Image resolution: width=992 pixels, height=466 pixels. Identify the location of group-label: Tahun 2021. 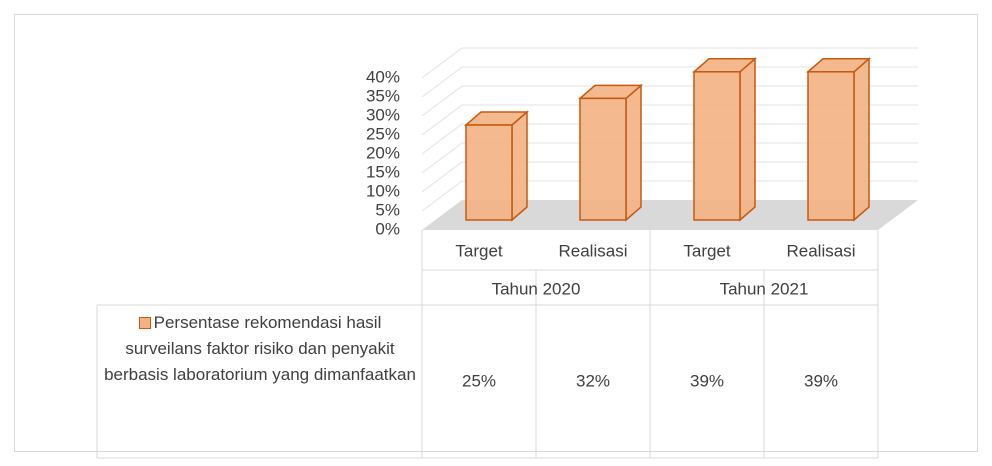
(764, 288).